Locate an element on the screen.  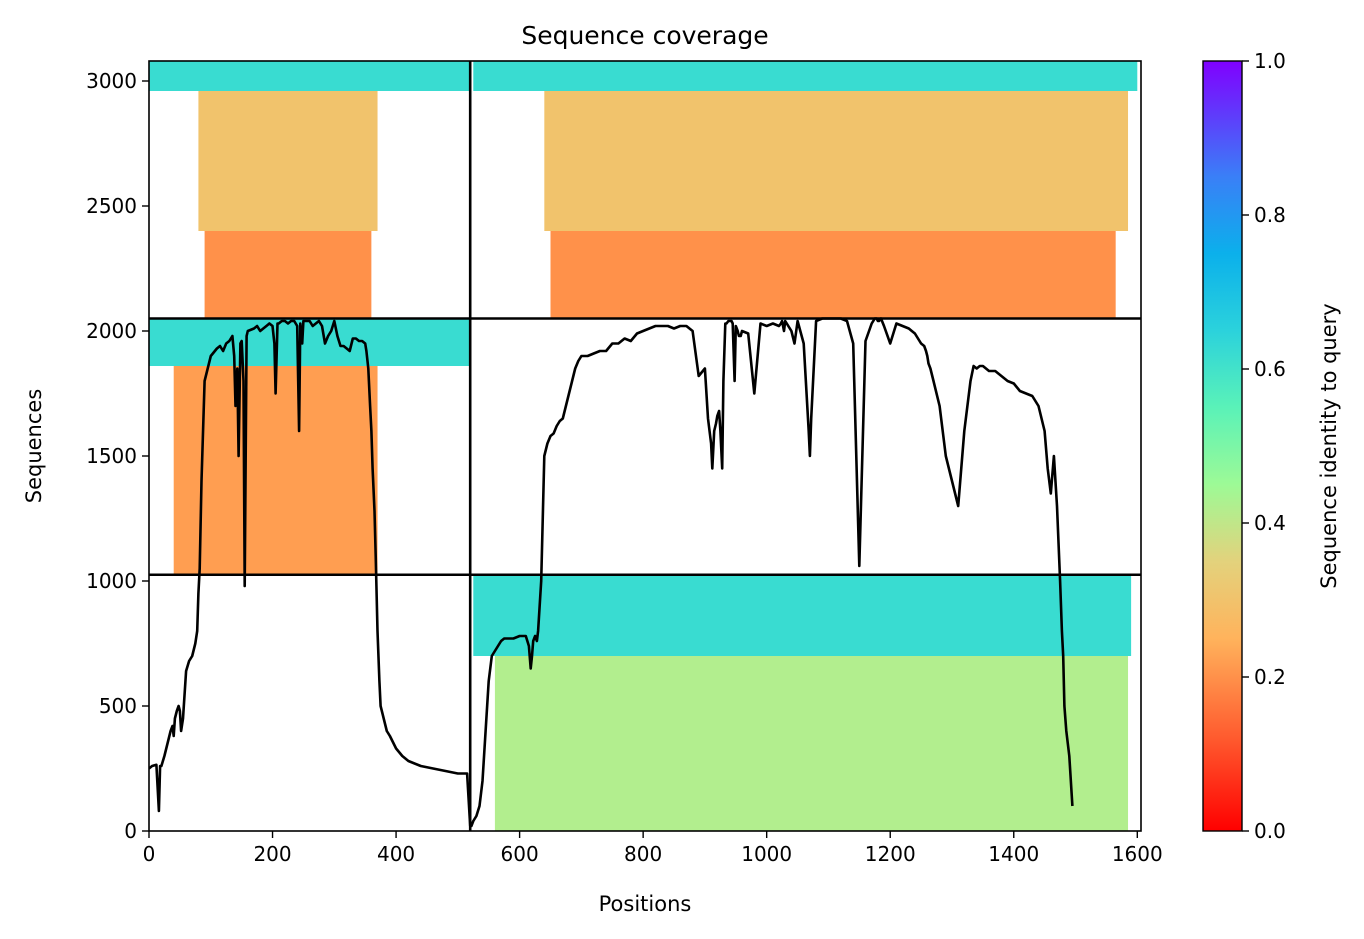
x-axis-ticks: 0 200 400 600 800 1000 1200 1400 1600 is located at coordinates (653, 848).